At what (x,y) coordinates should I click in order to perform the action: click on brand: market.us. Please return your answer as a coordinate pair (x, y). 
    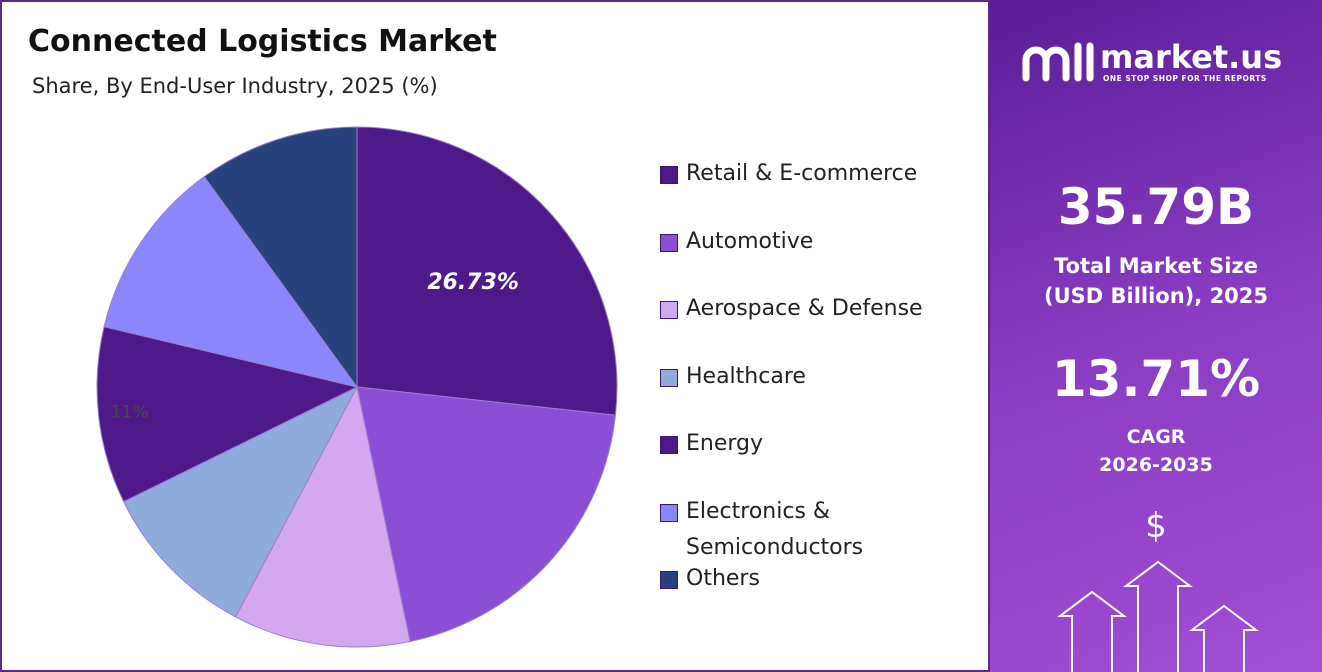
    Looking at the image, I should click on (1191, 57).